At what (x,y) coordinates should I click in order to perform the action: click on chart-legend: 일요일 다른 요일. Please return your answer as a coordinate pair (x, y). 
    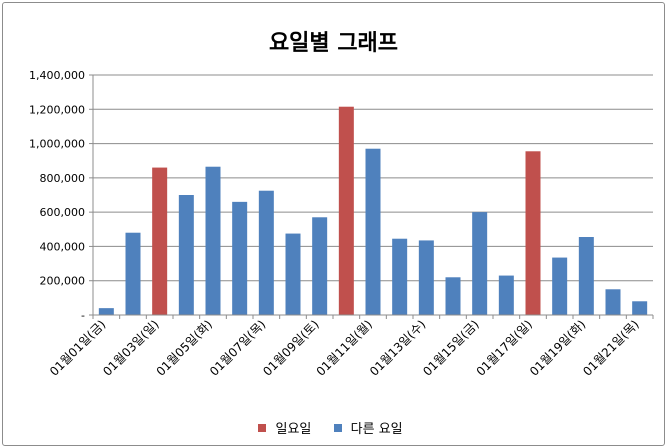
    Looking at the image, I should click on (333, 427).